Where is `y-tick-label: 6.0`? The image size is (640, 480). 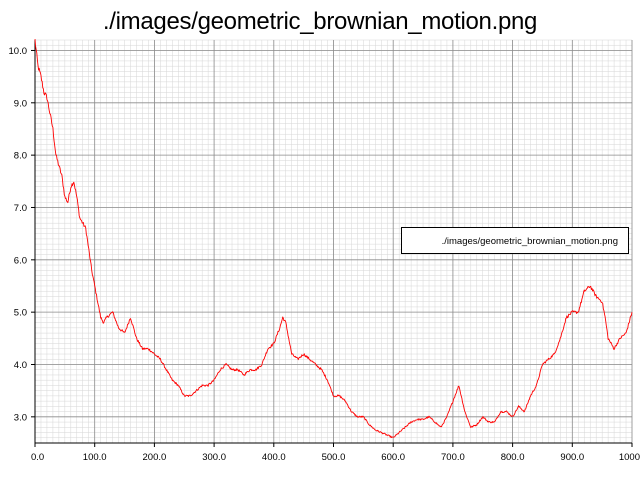 y-tick-label: 6.0 is located at coordinates (20, 260).